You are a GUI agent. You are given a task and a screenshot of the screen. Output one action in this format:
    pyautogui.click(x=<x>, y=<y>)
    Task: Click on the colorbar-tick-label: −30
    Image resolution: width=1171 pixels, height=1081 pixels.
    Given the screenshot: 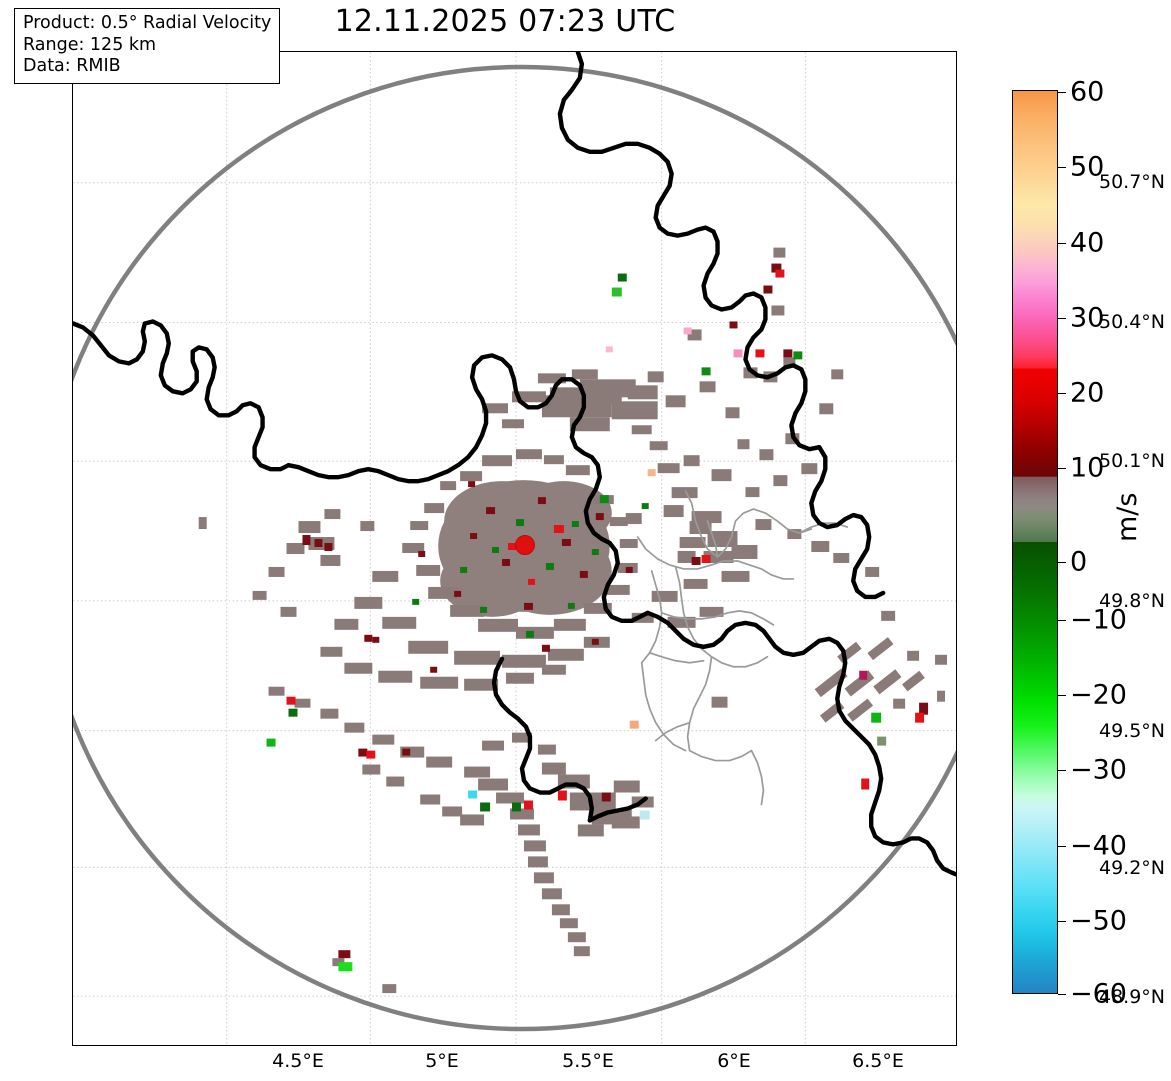 What is the action you would take?
    pyautogui.click(x=1098, y=770)
    